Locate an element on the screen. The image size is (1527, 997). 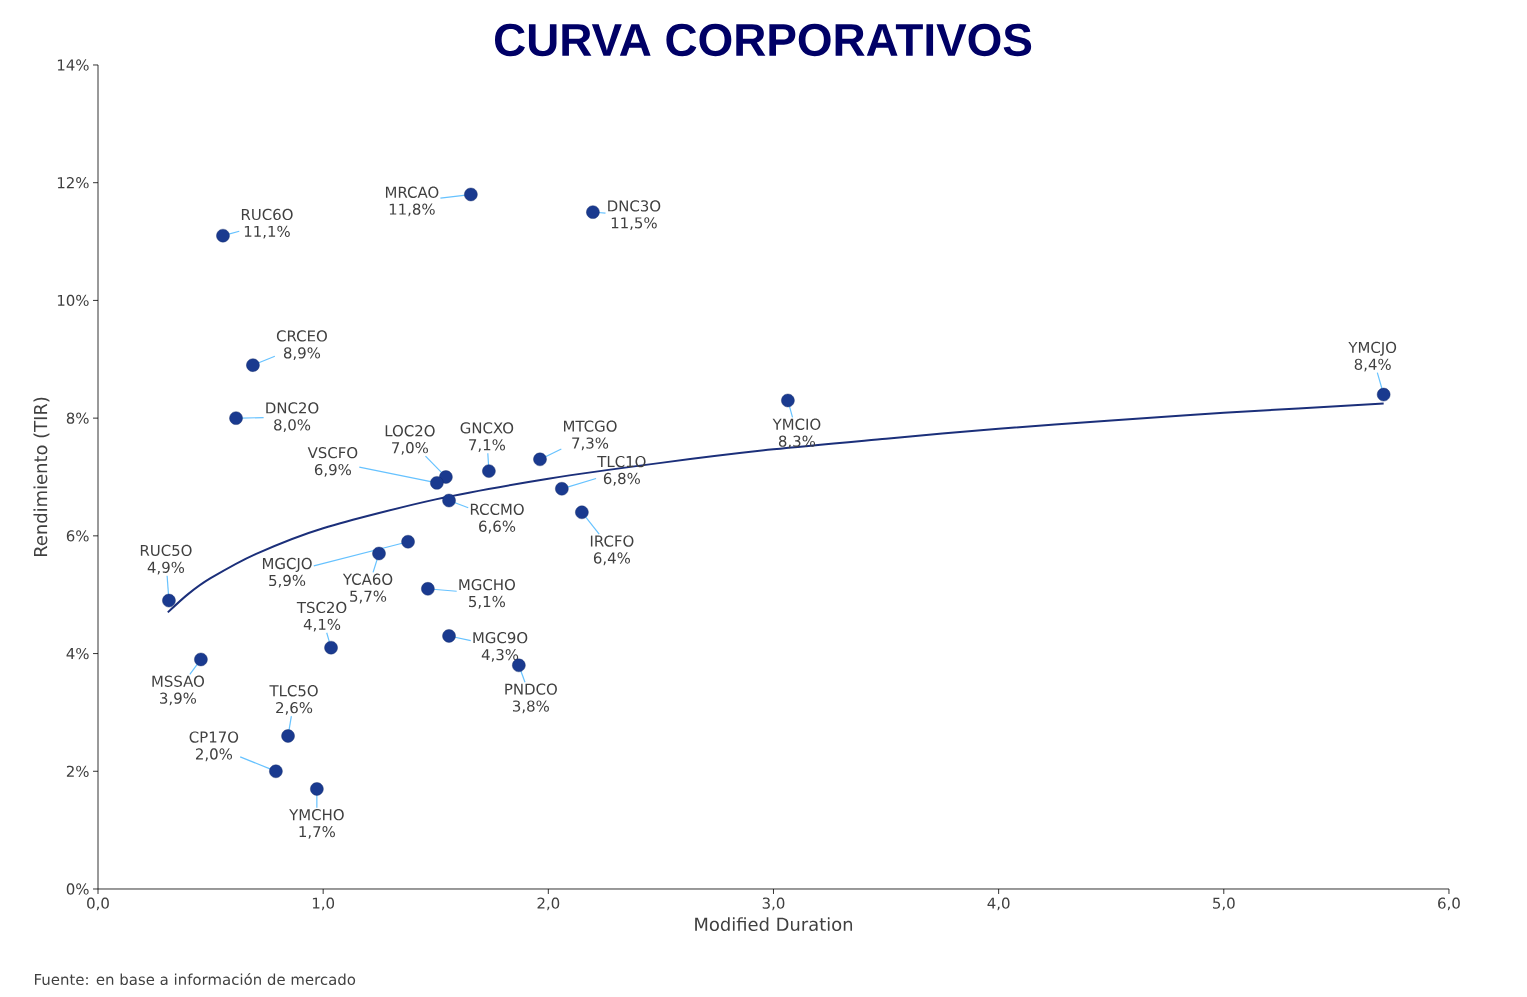
chart-title: CURVA CORPORATIVOS is located at coordinates (763, 40).